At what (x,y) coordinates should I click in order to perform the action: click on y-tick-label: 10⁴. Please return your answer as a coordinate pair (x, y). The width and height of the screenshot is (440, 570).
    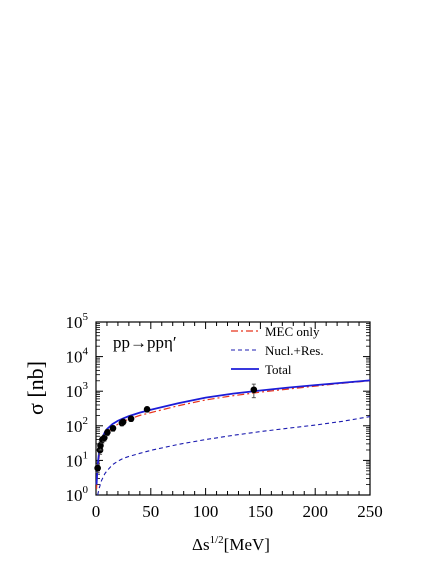
    Looking at the image, I should click on (77, 356).